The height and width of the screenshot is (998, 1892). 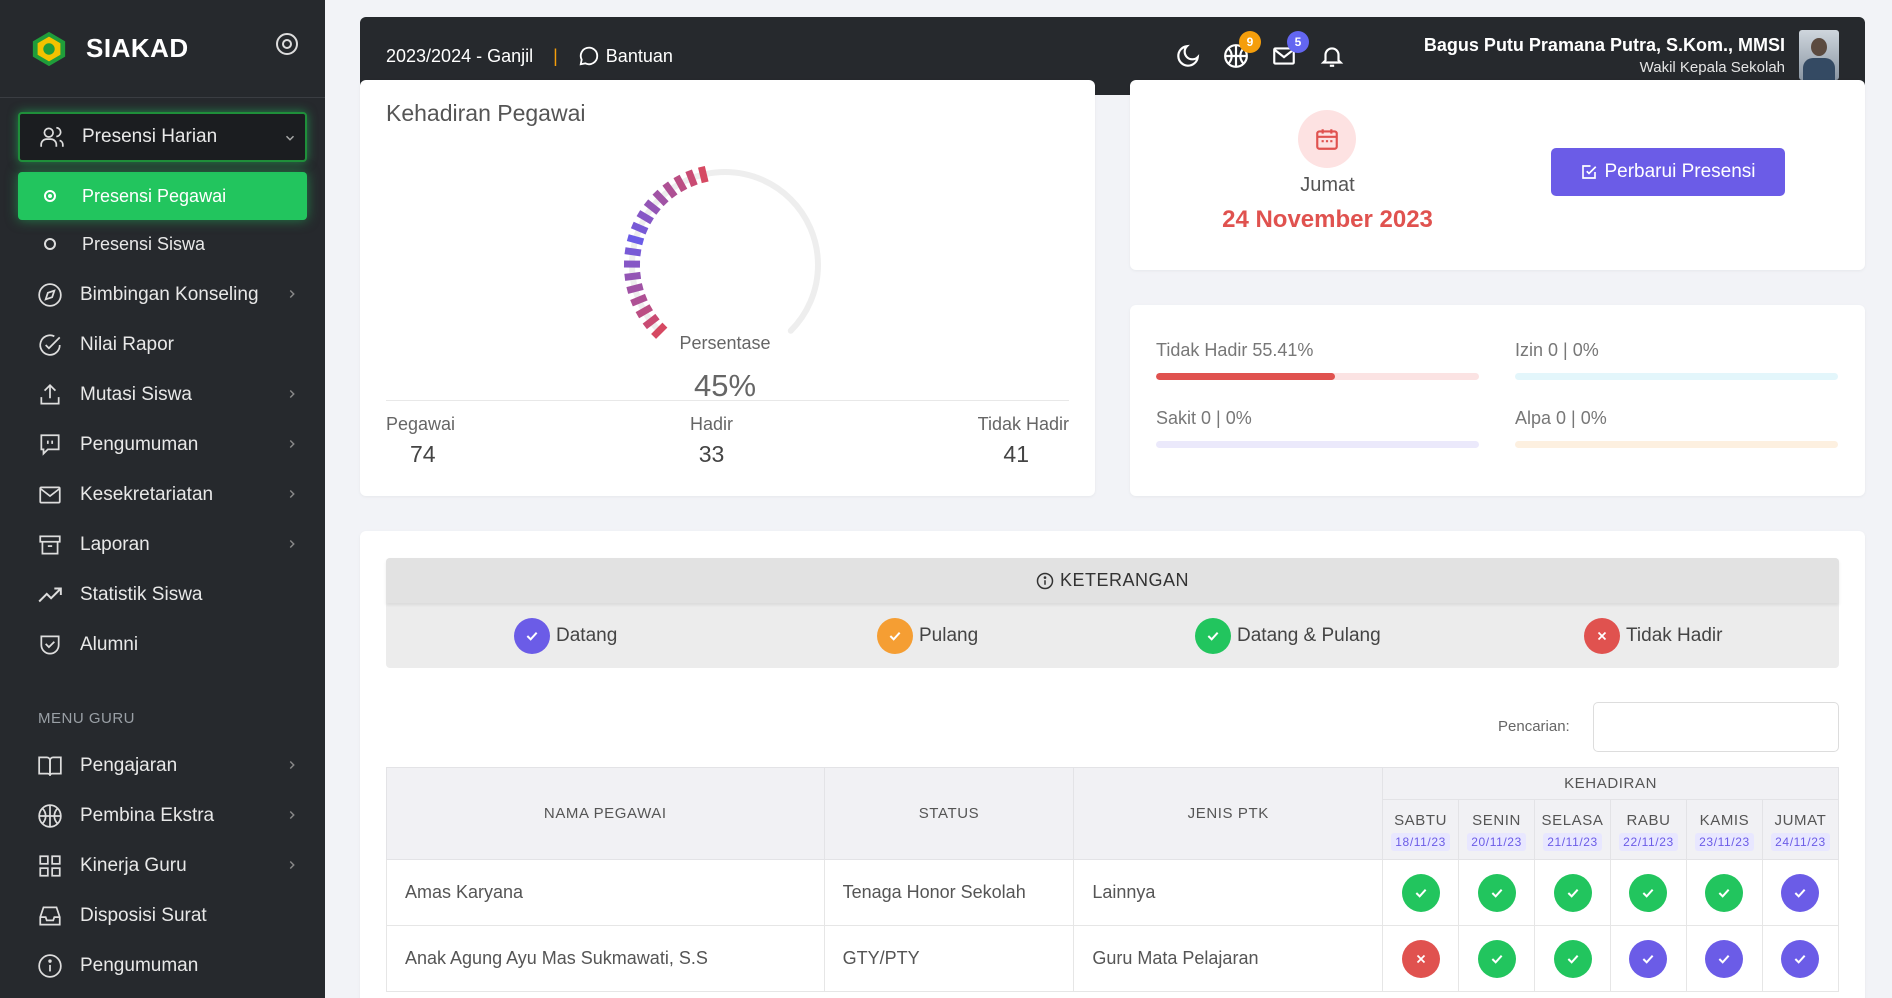 I want to click on col-day: KAMIS 23/11/23, so click(x=1724, y=829).